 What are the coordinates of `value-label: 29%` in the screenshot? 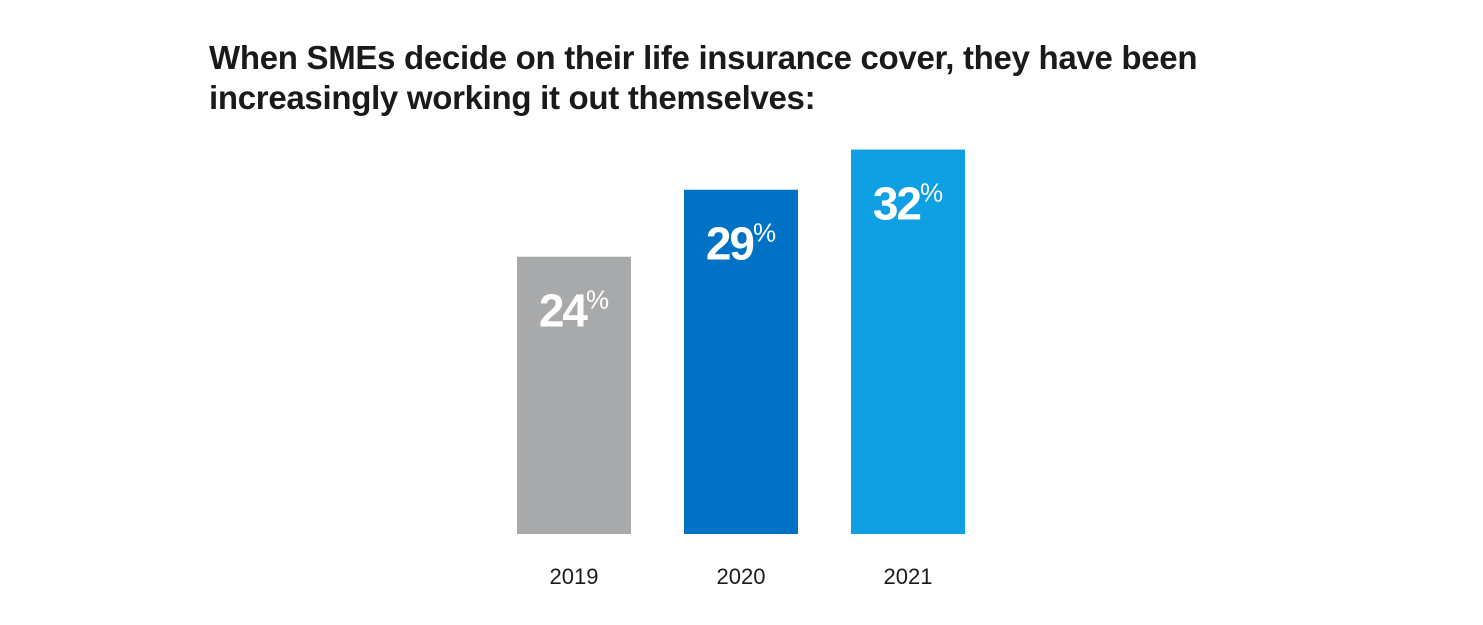 It's located at (741, 244).